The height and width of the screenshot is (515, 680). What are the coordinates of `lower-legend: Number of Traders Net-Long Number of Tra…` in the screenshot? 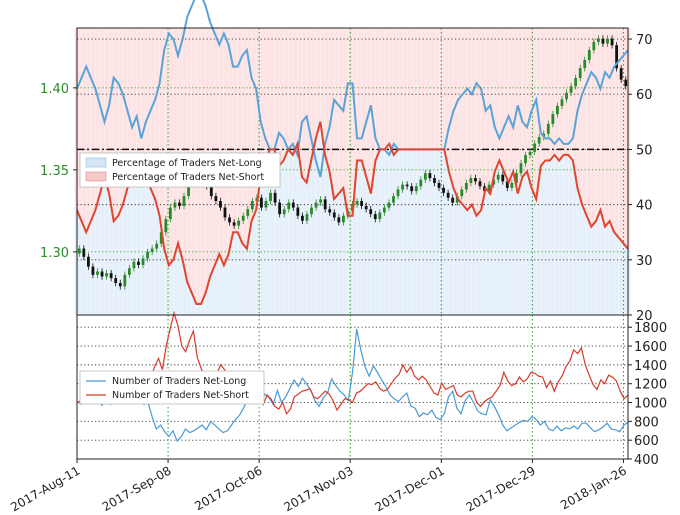 It's located at (172, 387).